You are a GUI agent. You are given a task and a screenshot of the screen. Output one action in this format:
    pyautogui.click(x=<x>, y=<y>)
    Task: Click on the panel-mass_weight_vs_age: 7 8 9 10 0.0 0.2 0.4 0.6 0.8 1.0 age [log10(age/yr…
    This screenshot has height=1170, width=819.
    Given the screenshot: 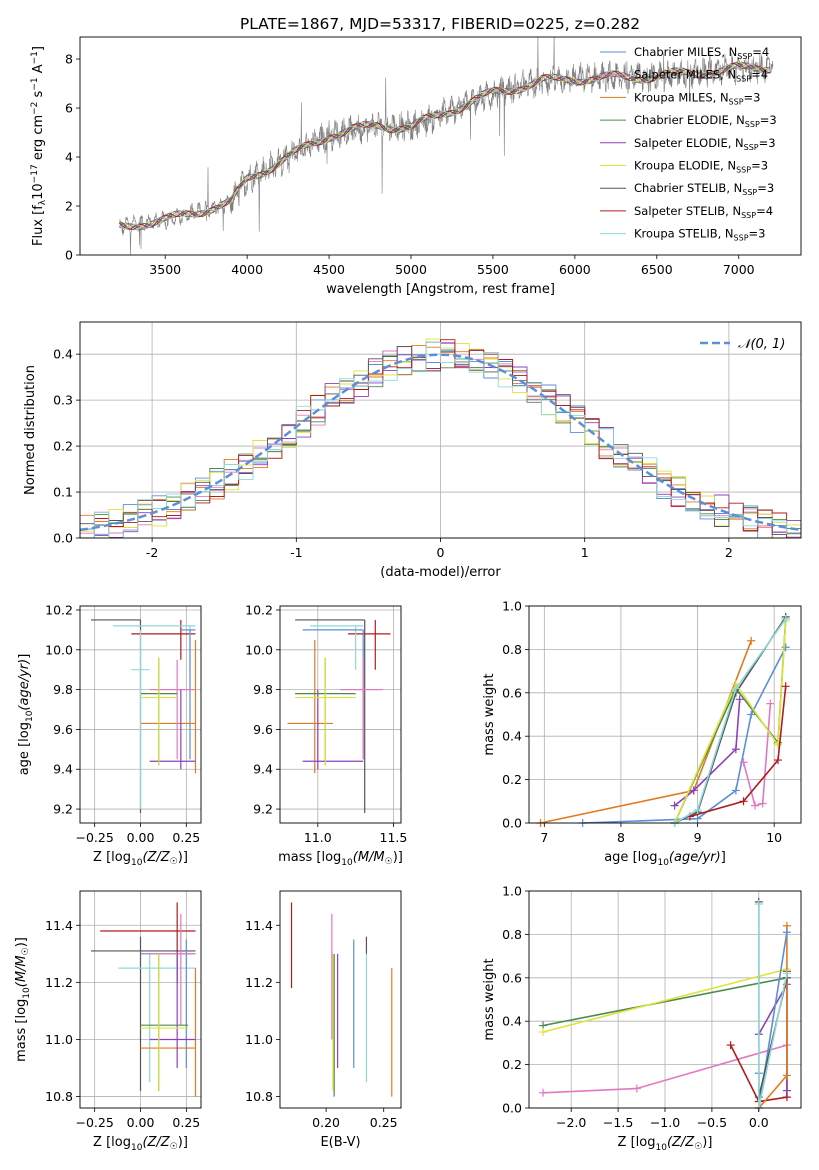 What is the action you would take?
    pyautogui.click(x=642, y=733)
    